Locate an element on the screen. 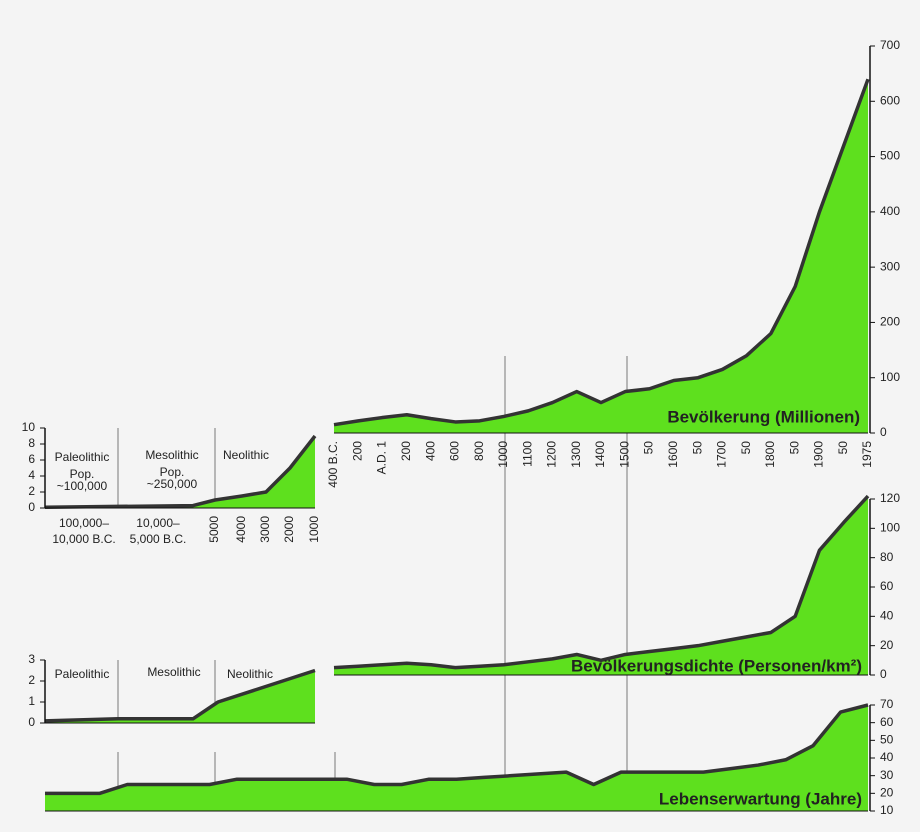  x-tick-label: 1700 is located at coordinates (722, 454).